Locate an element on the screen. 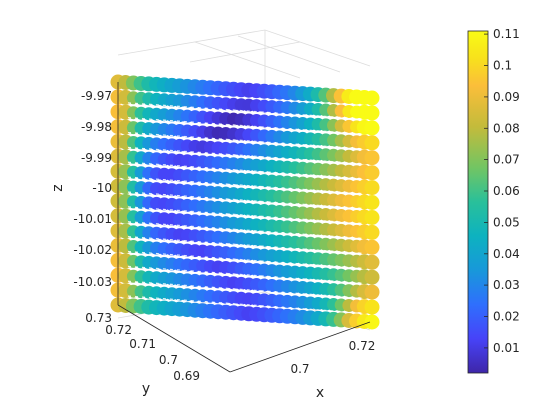 The image size is (560, 420). y-tick-label: 0.69 is located at coordinates (186, 376).